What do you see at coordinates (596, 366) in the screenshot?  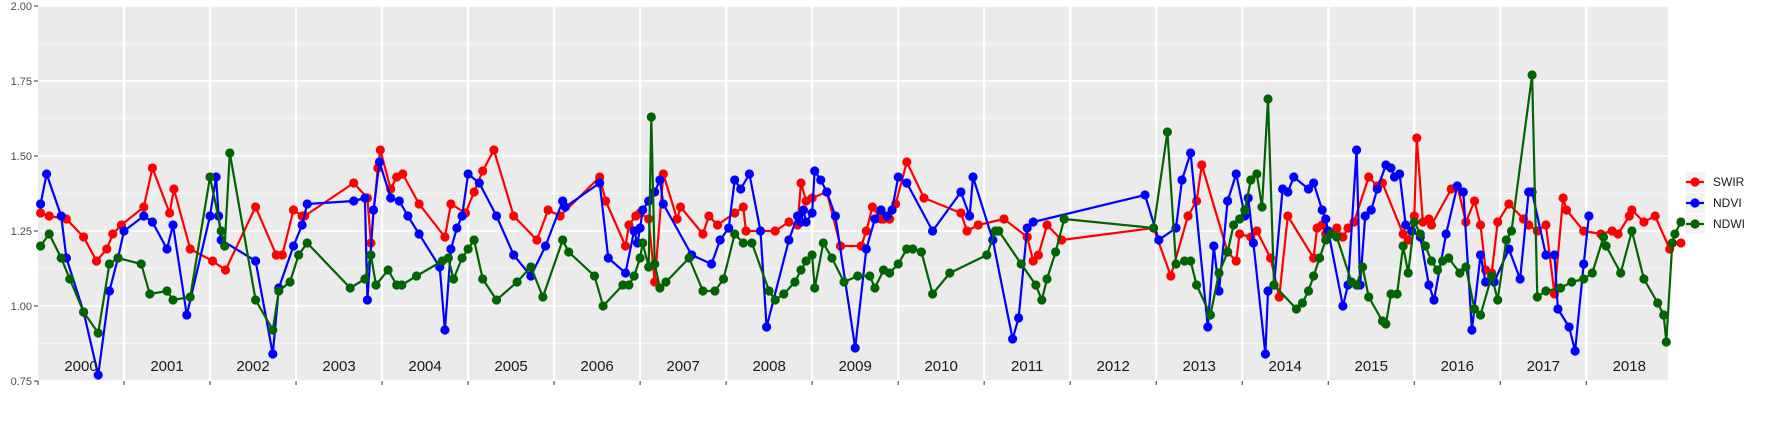 I see `year-label: 2006` at bounding box center [596, 366].